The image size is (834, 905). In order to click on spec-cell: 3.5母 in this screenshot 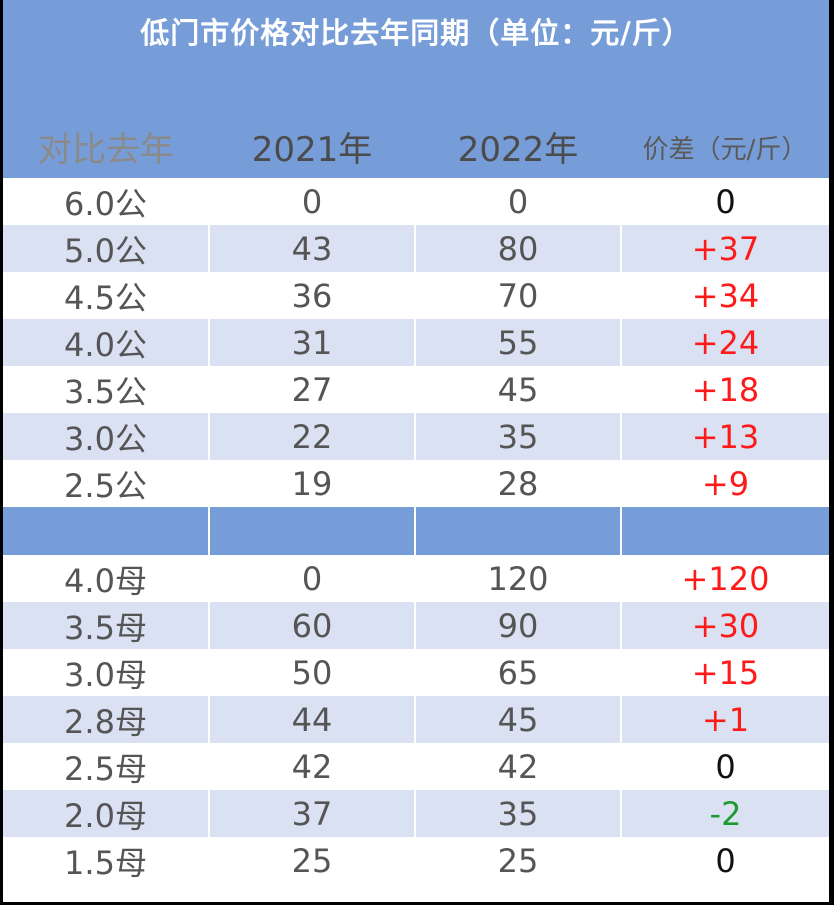, I will do `click(105, 625)`.